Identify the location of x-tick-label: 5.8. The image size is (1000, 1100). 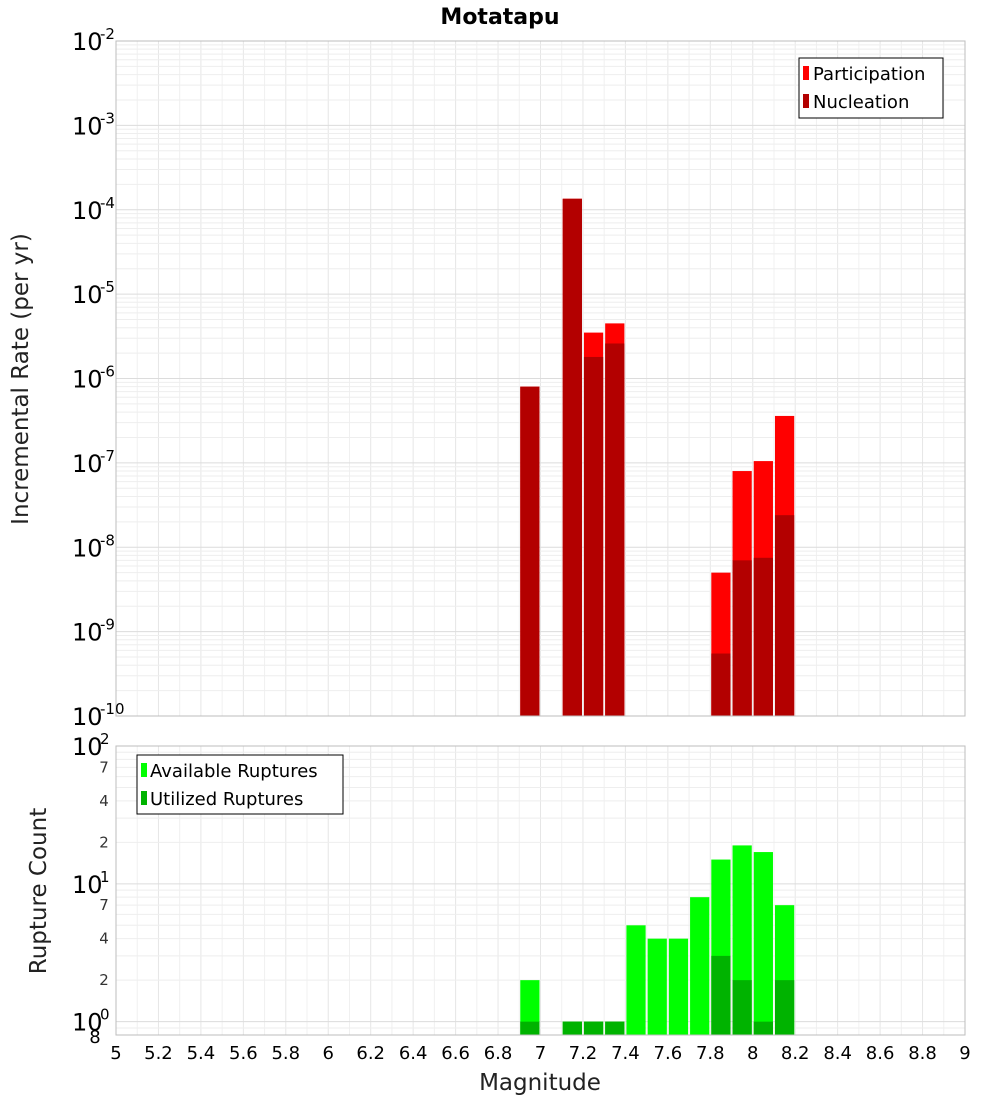
(285, 1053).